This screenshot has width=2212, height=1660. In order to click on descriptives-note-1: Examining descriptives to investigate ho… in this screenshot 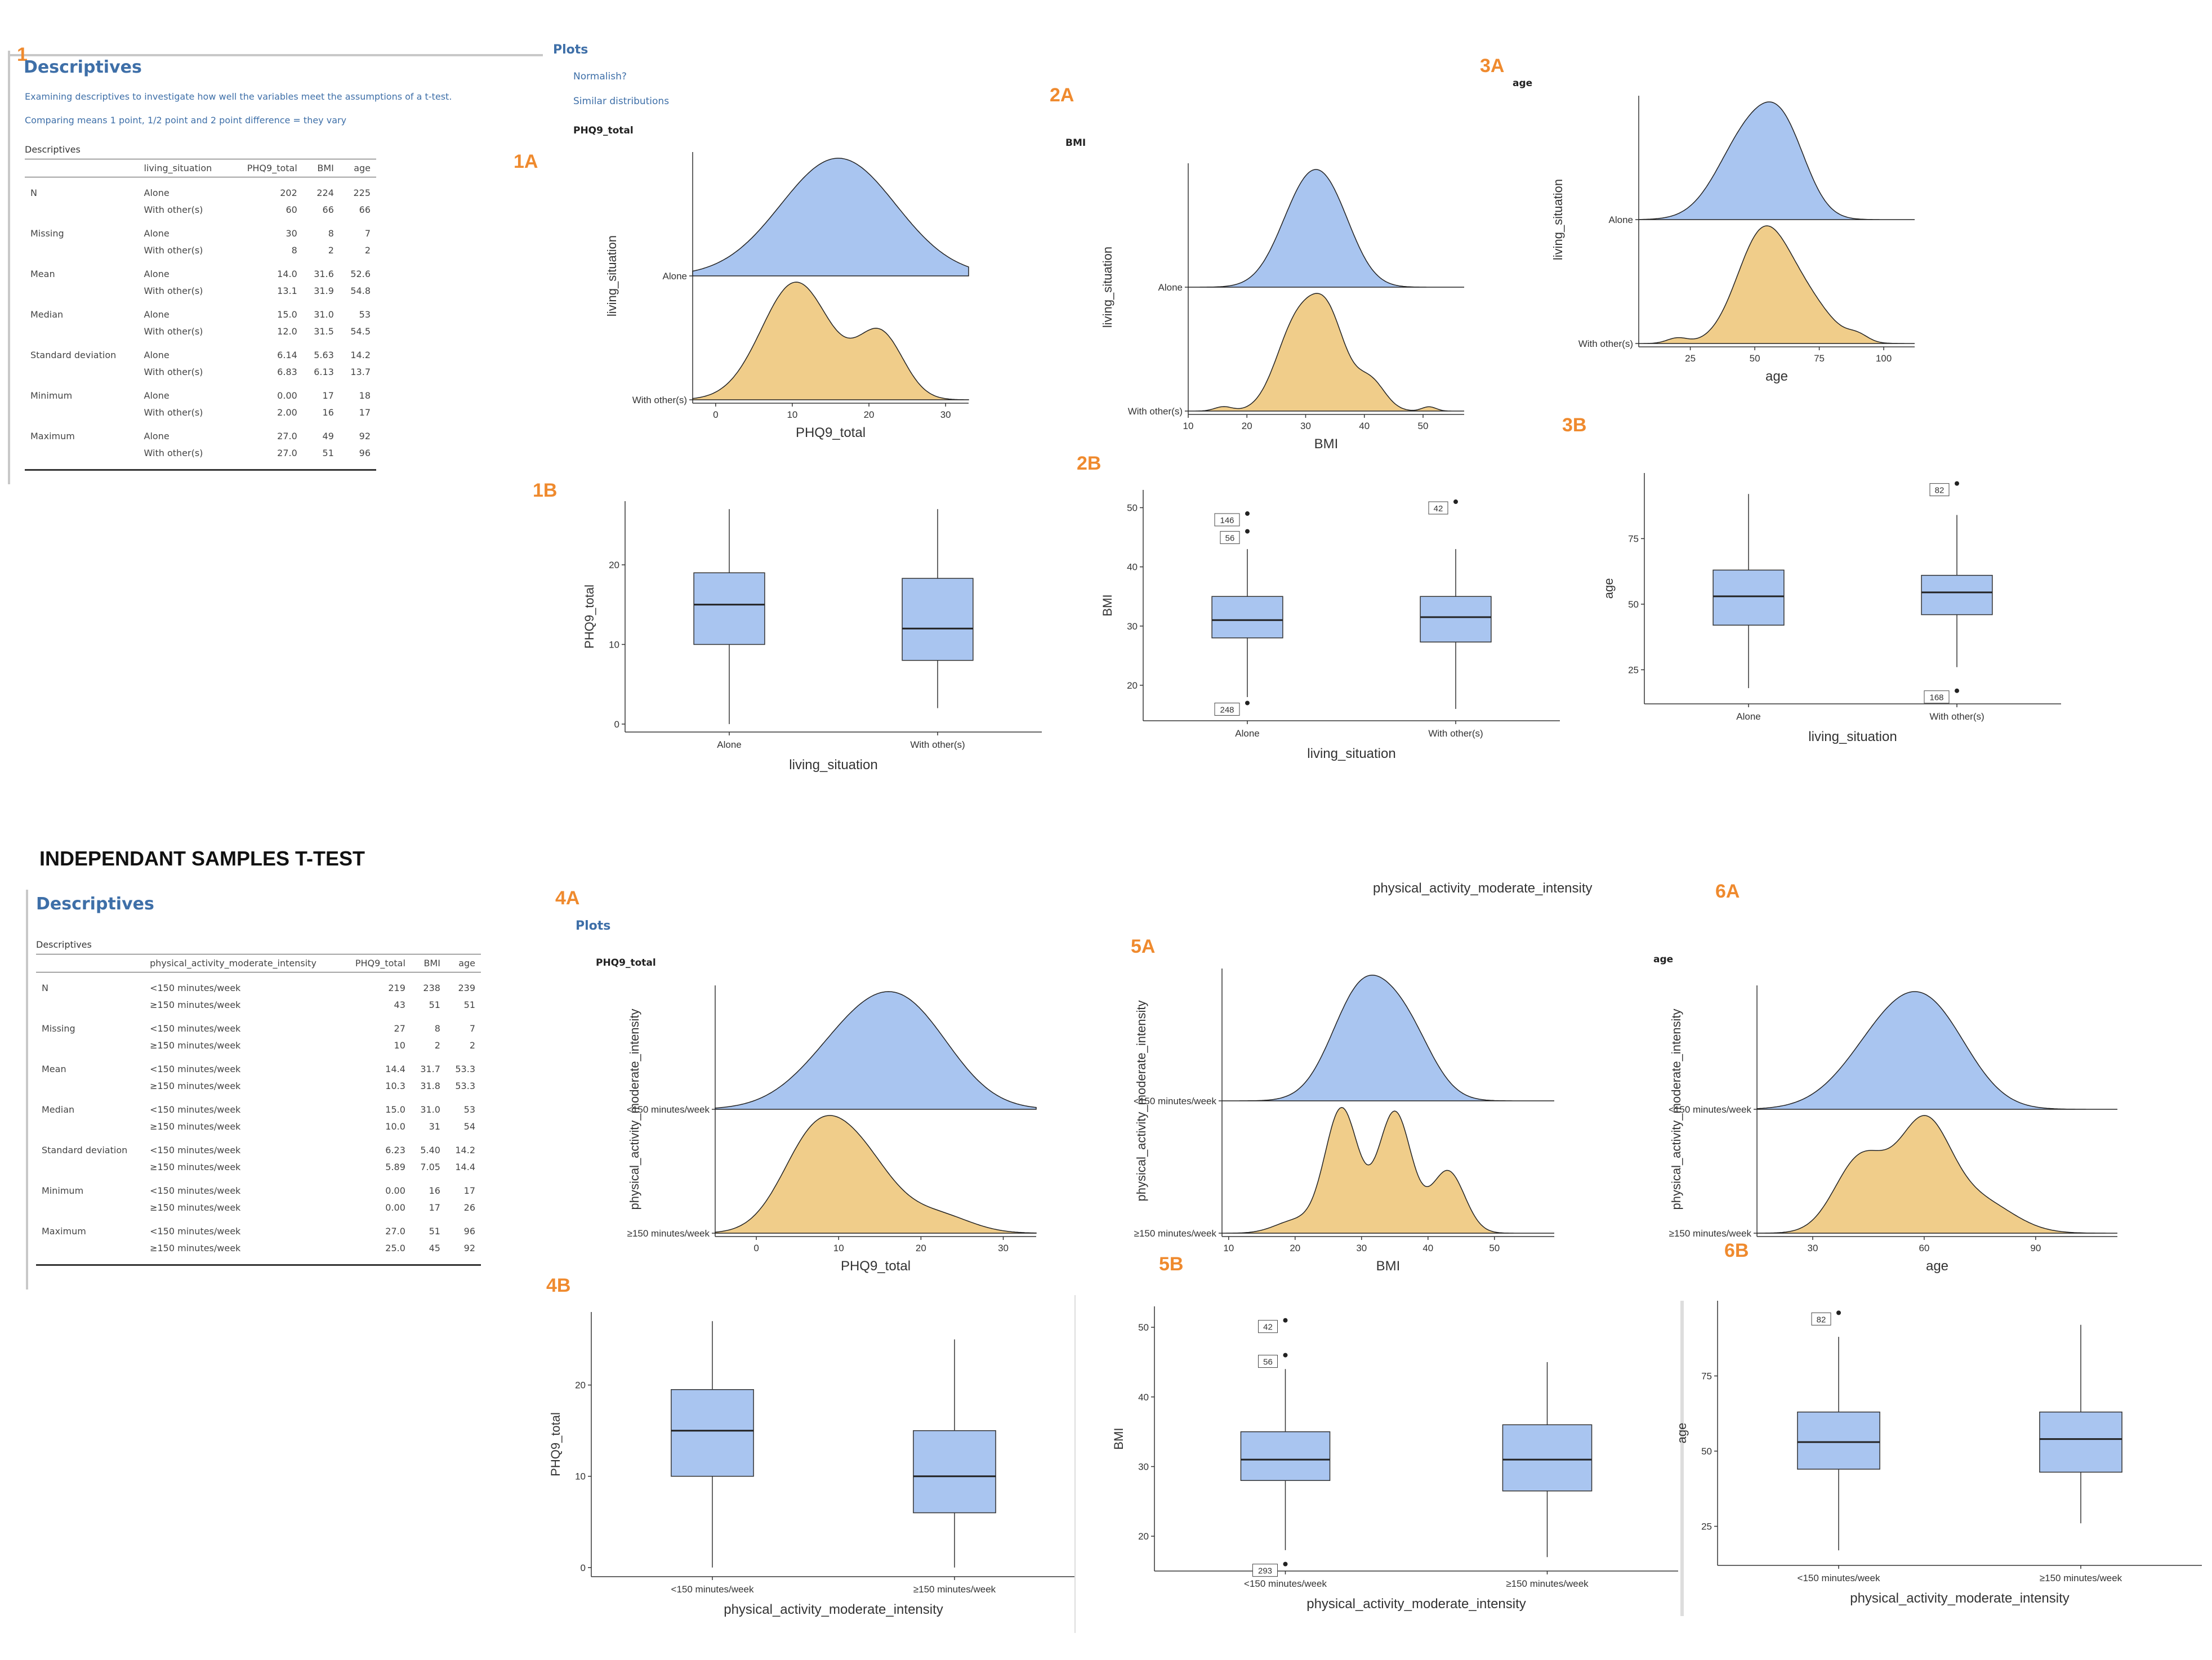, I will do `click(238, 96)`.